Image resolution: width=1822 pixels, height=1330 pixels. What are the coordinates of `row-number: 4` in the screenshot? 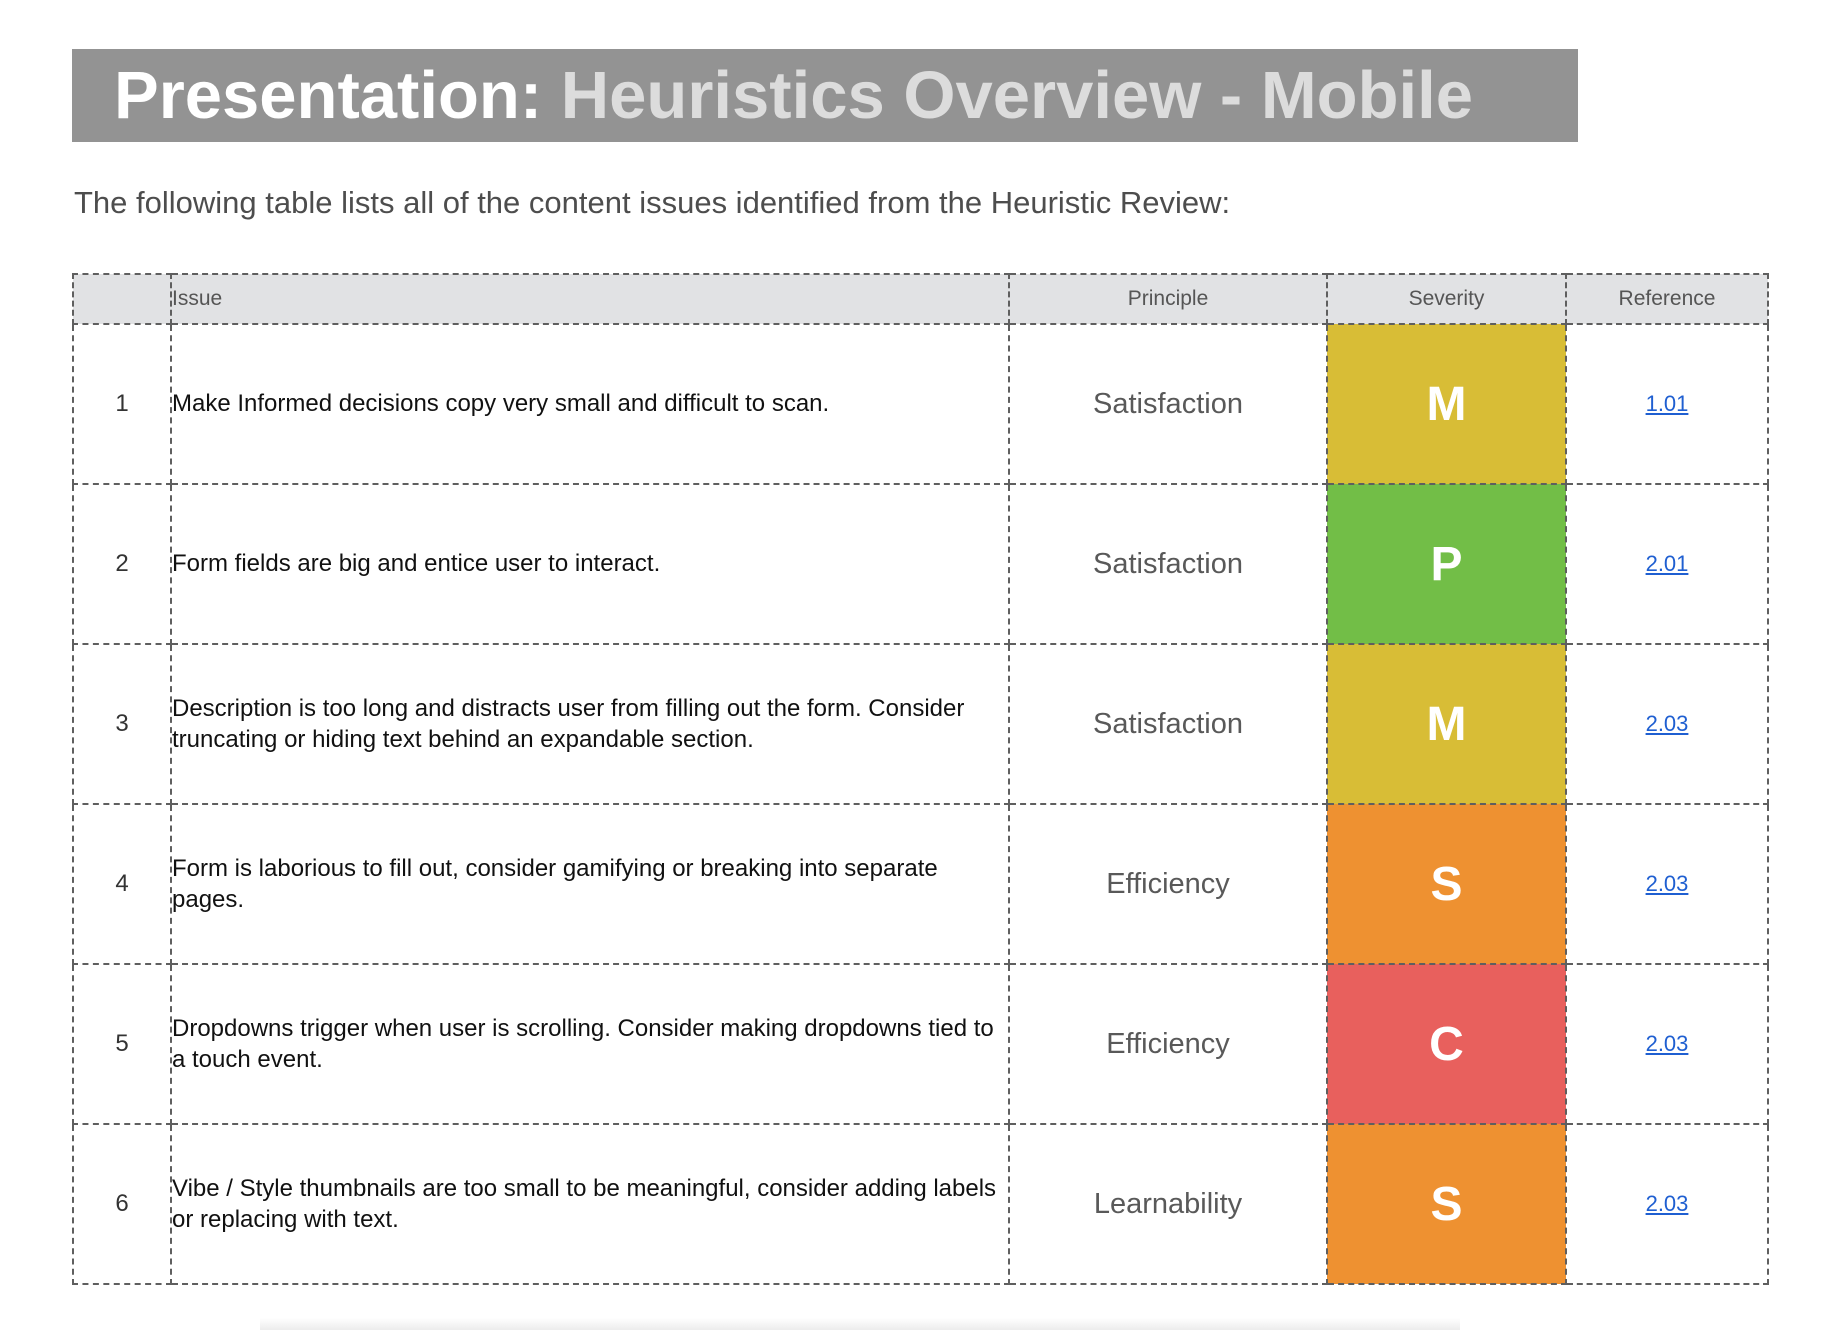 It's located at (122, 884).